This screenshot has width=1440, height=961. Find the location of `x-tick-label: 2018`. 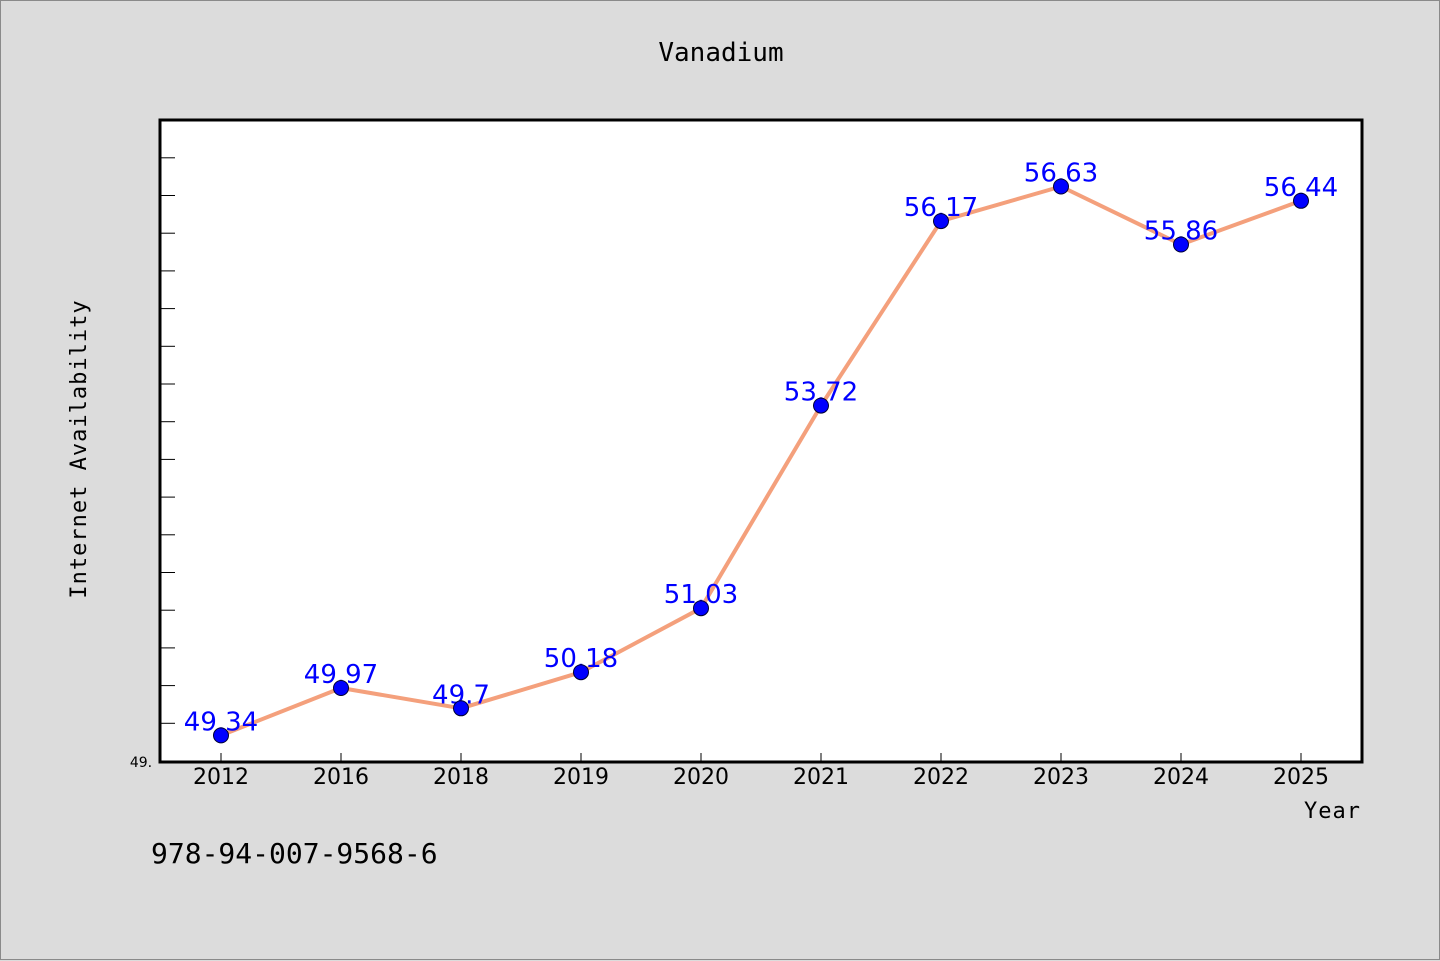

x-tick-label: 2018 is located at coordinates (461, 777).